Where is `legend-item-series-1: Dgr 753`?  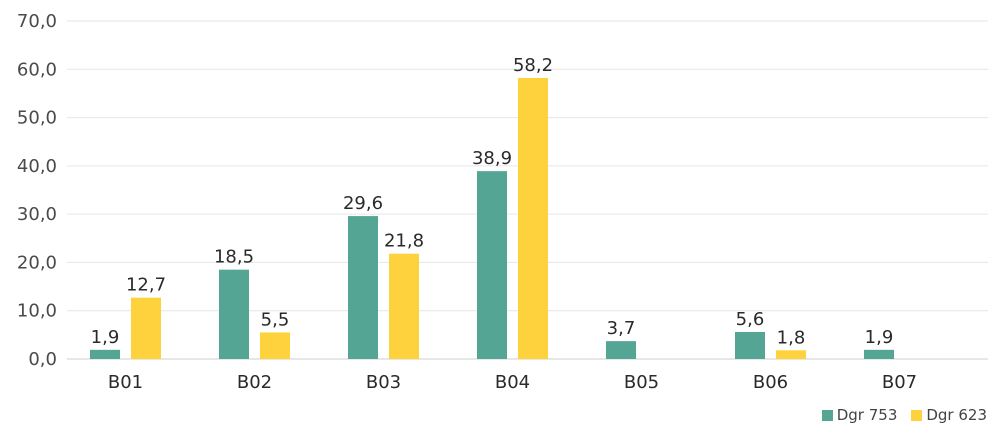
legend-item-series-1: Dgr 753 is located at coordinates (859, 415).